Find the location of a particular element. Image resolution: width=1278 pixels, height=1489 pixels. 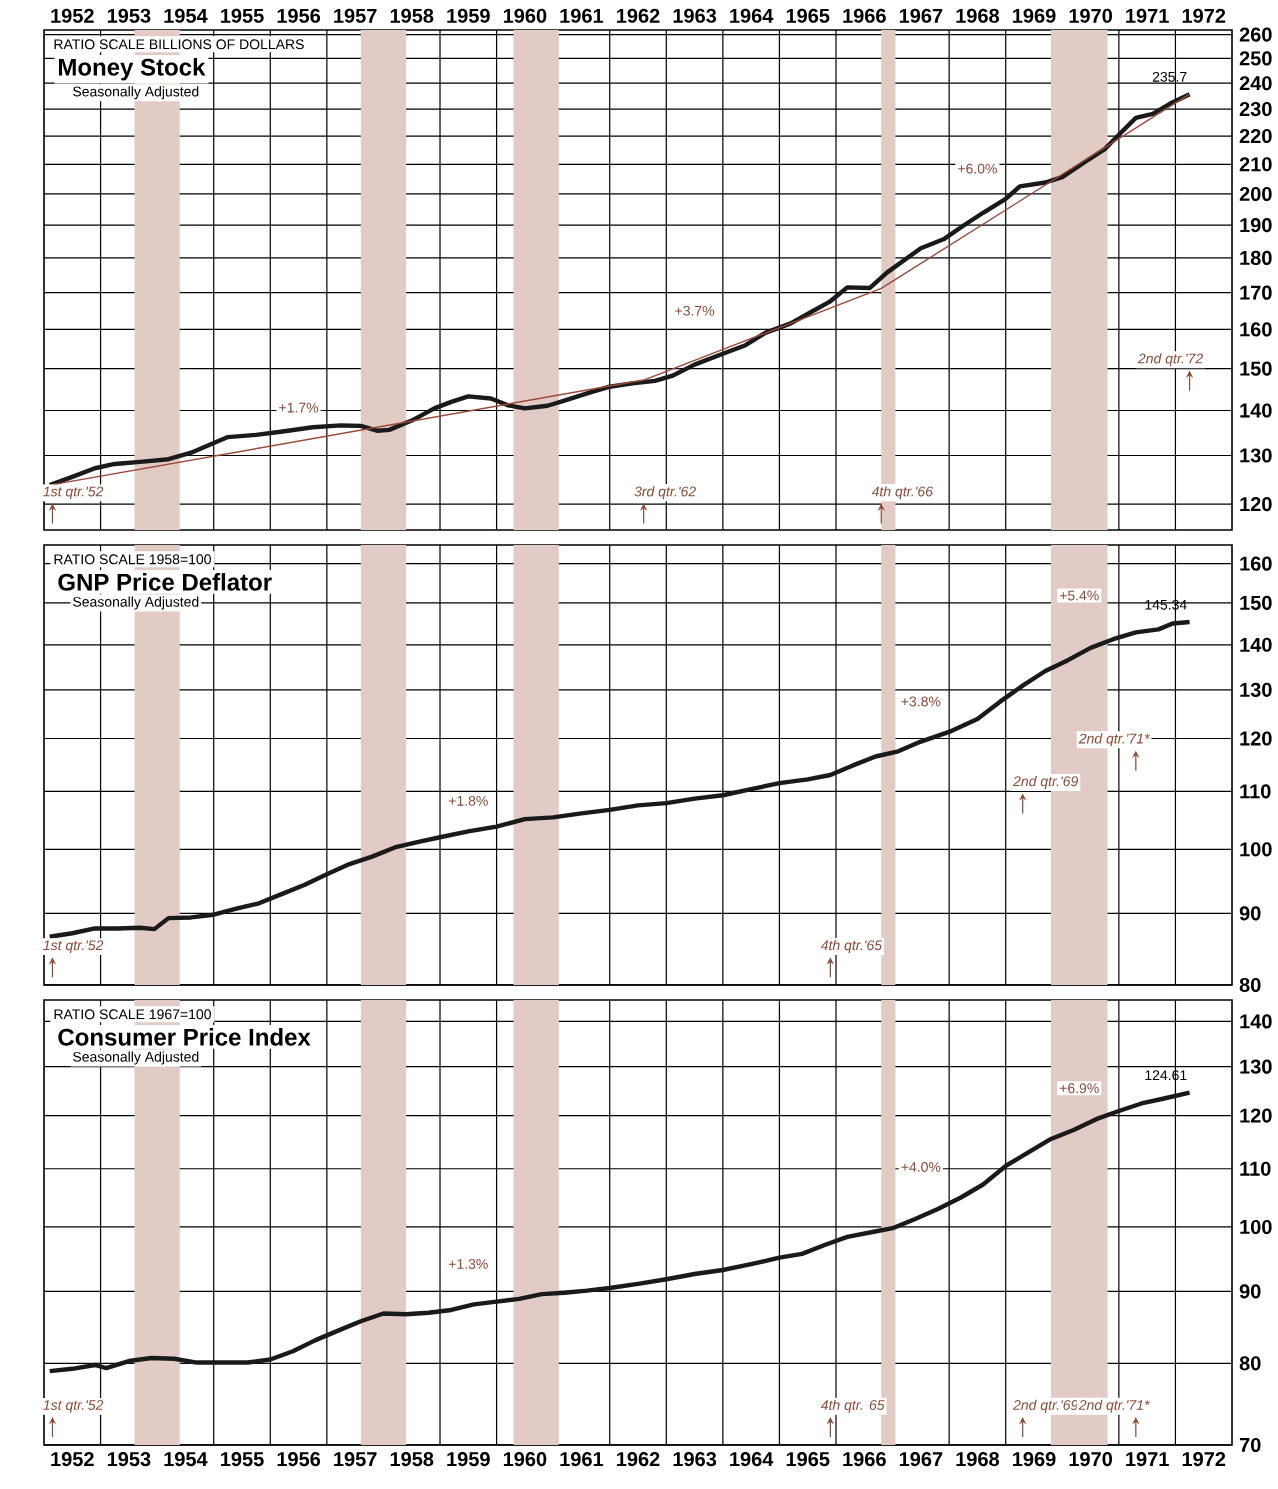

y-tick-label: 260 is located at coordinates (1255, 34).